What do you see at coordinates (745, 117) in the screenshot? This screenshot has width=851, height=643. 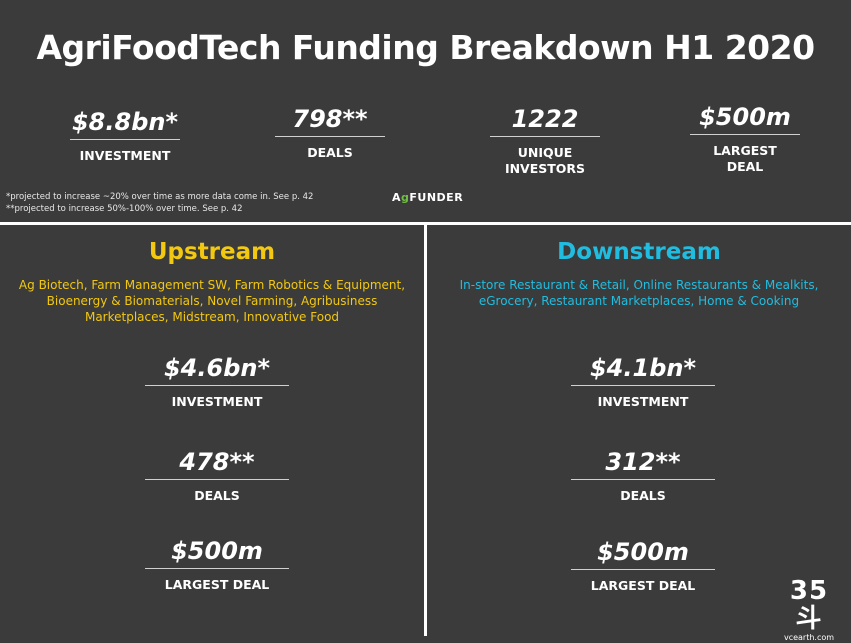 I see `summary-largest-deal-value: $500m` at bounding box center [745, 117].